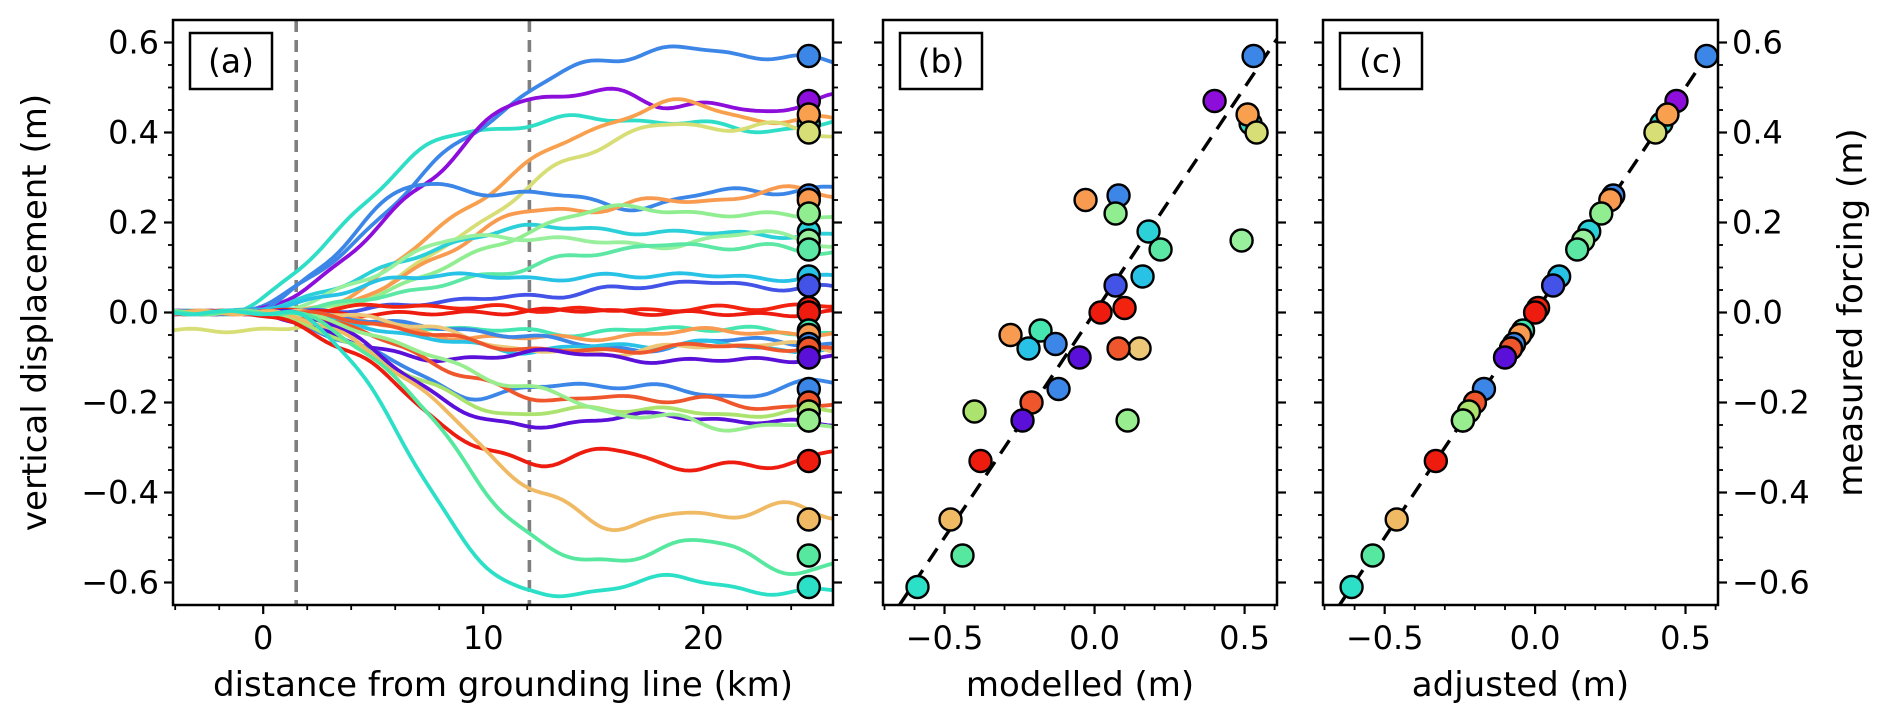 The width and height of the screenshot is (1892, 724). What do you see at coordinates (35, 312) in the screenshot?
I see `ylabel-left: vertical displacement (m)` at bounding box center [35, 312].